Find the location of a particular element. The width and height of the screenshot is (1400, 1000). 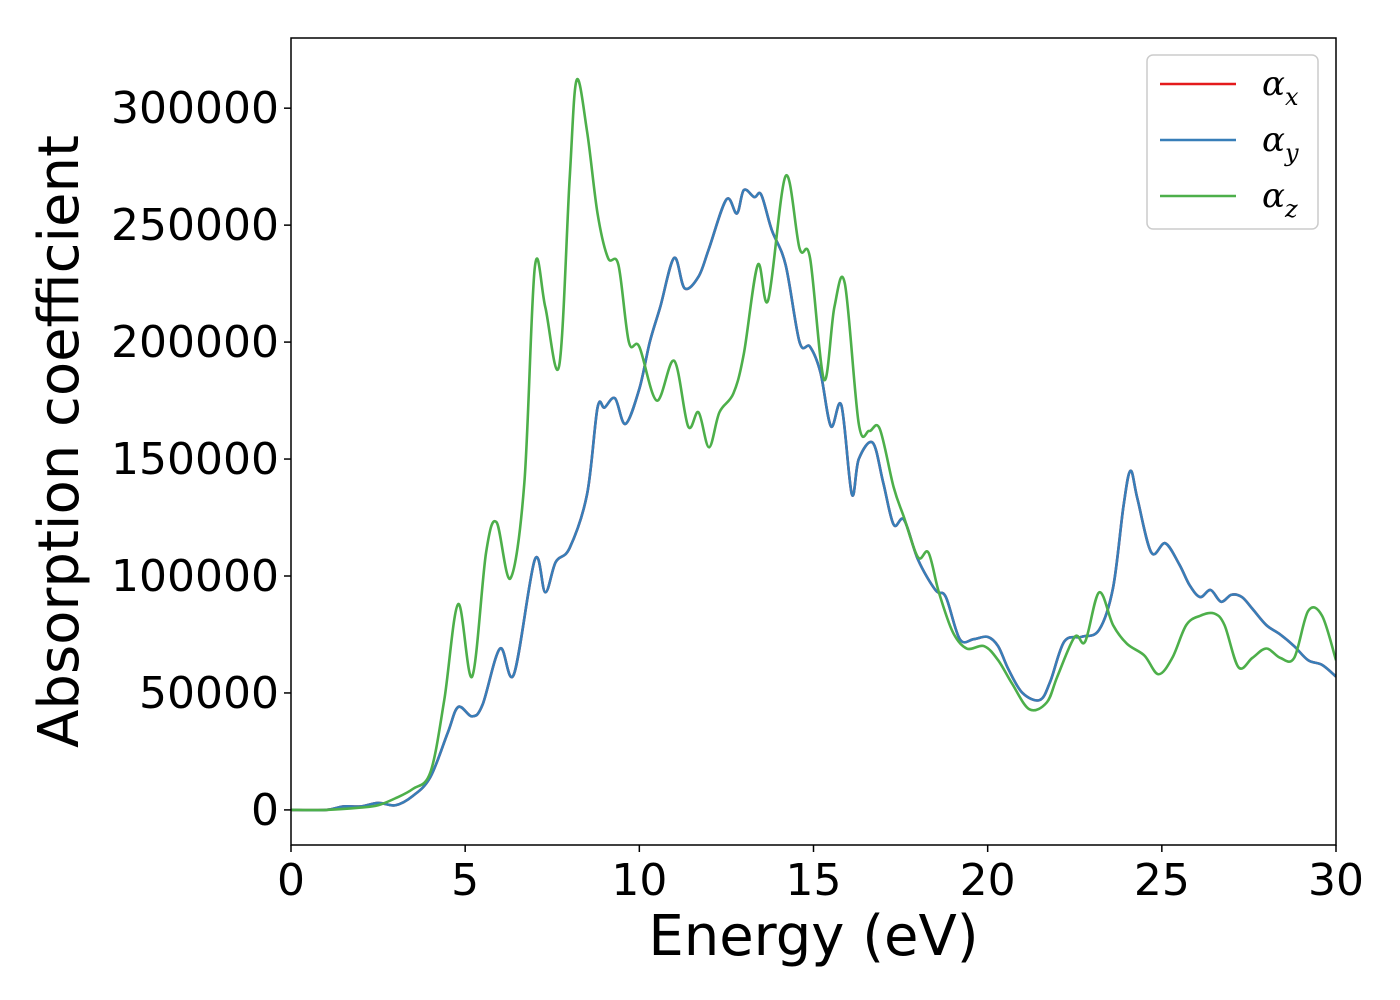

x-tick-label: 0 is located at coordinates (291, 880).